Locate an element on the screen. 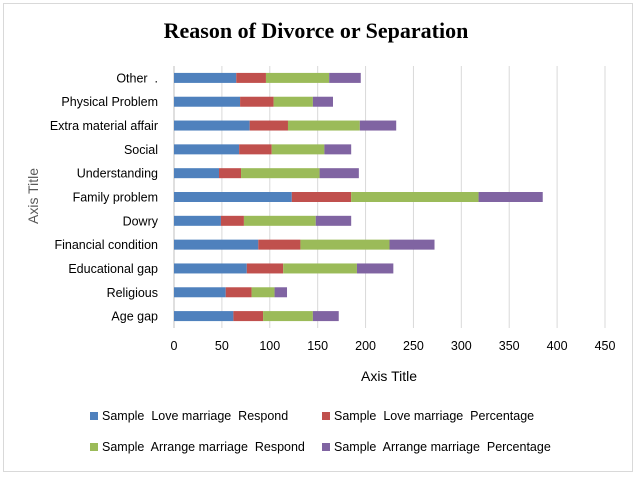 The width and height of the screenshot is (638, 477). category-label: Dowry is located at coordinates (141, 221).